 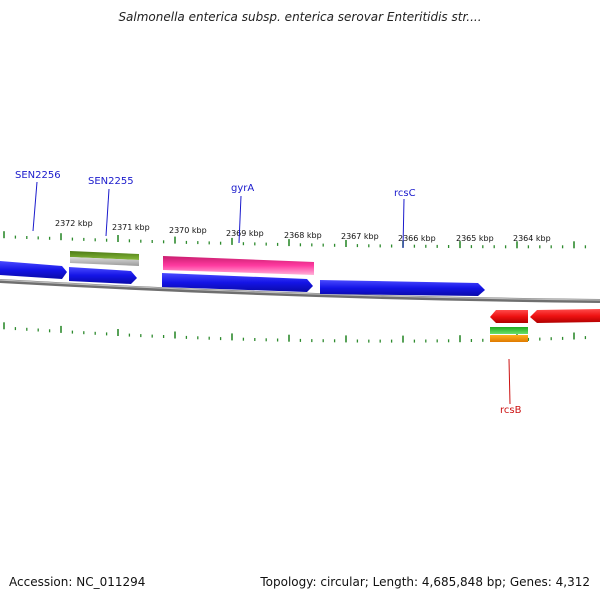 What do you see at coordinates (511, 410) in the screenshot?
I see `gene-label-rcsb: rcsB` at bounding box center [511, 410].